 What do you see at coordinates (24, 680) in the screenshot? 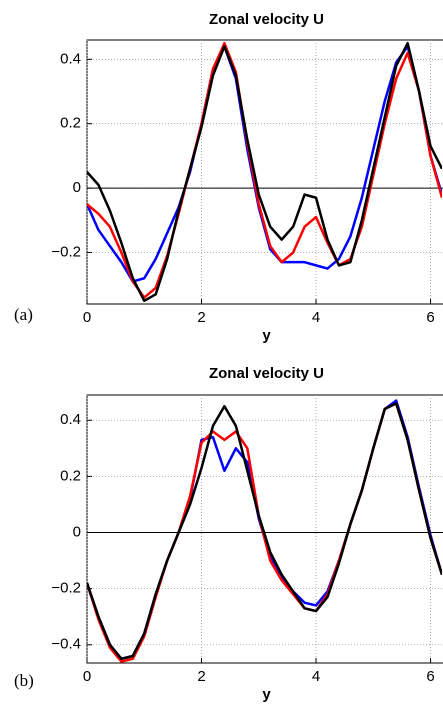
I see `panel-label: (b)` at bounding box center [24, 680].